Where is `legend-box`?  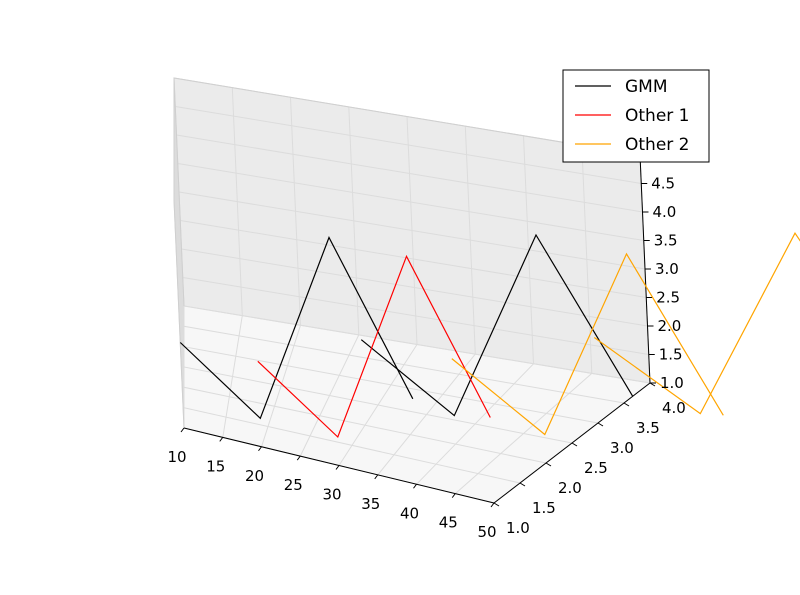
legend-box is located at coordinates (636, 116).